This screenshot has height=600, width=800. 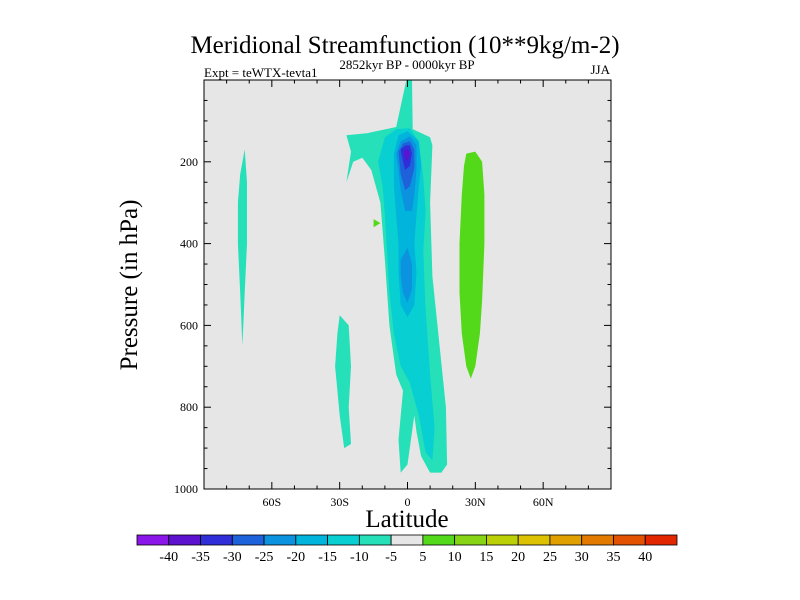 I want to click on colorbar-label: 15, so click(x=486, y=557).